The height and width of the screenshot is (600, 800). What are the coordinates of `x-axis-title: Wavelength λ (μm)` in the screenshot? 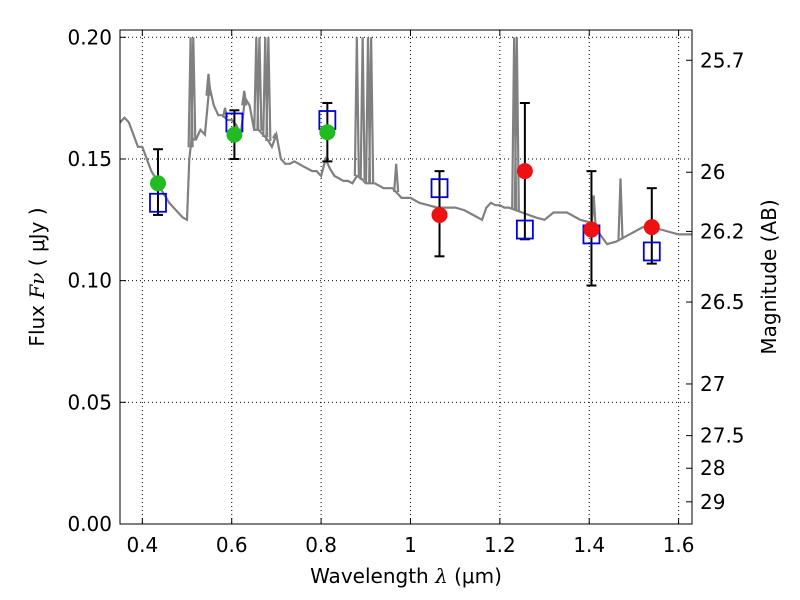 It's located at (406, 576).